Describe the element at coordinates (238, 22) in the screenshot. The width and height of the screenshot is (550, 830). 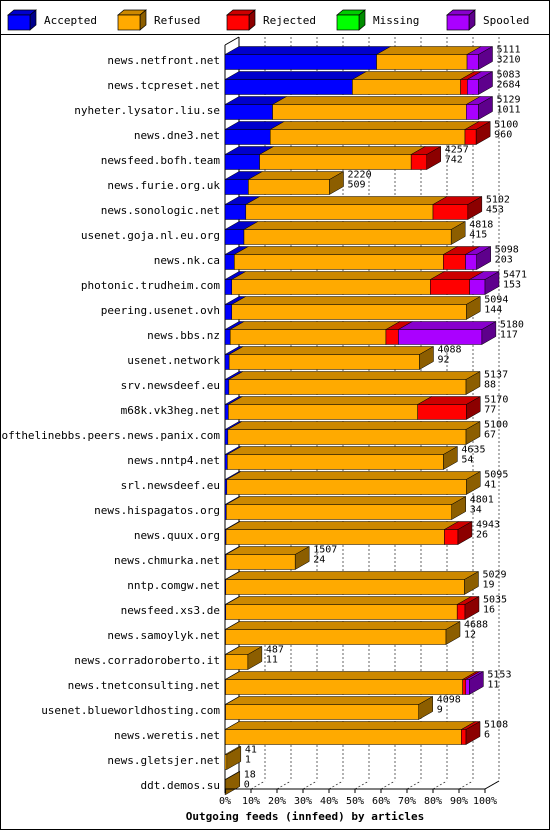
I see `legend-swatch-rejected` at that location.